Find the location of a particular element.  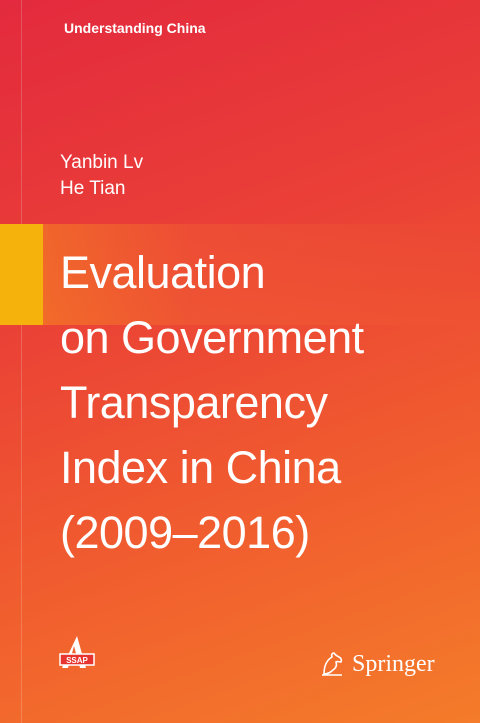

author-name: Yanbin Lv is located at coordinates (102, 162).